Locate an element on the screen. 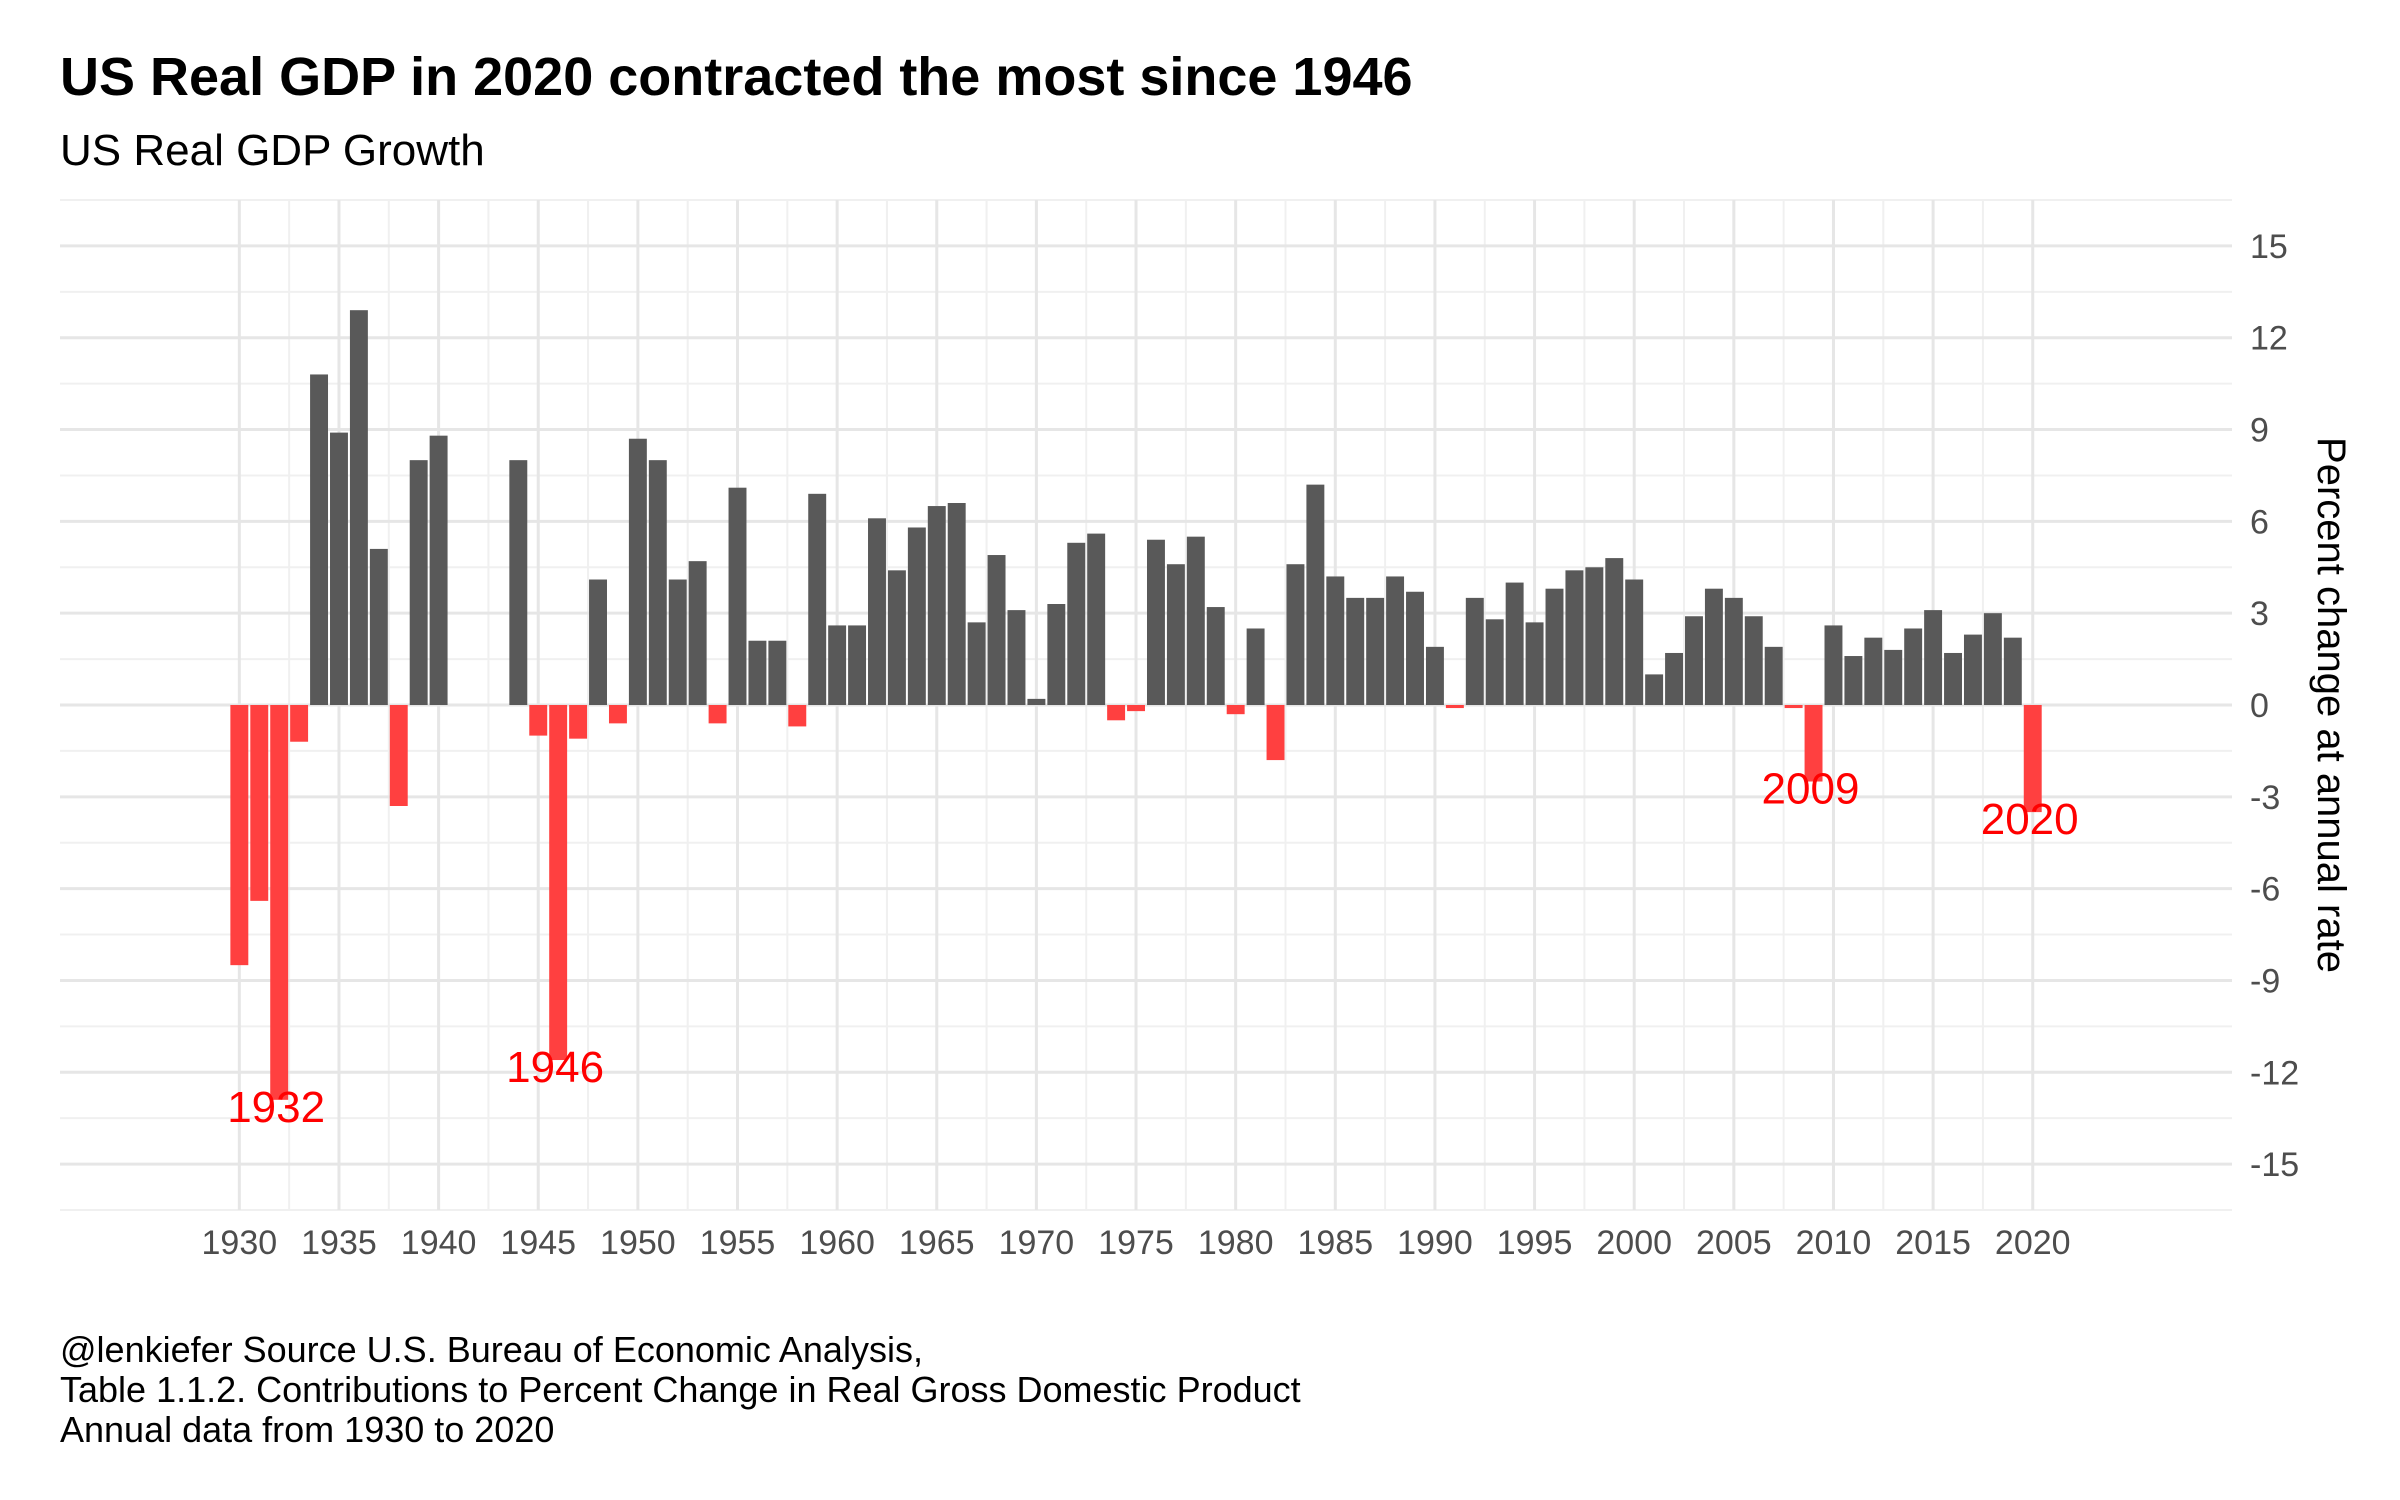 The image size is (2400, 1500). bar-1936 is located at coordinates (358, 507).